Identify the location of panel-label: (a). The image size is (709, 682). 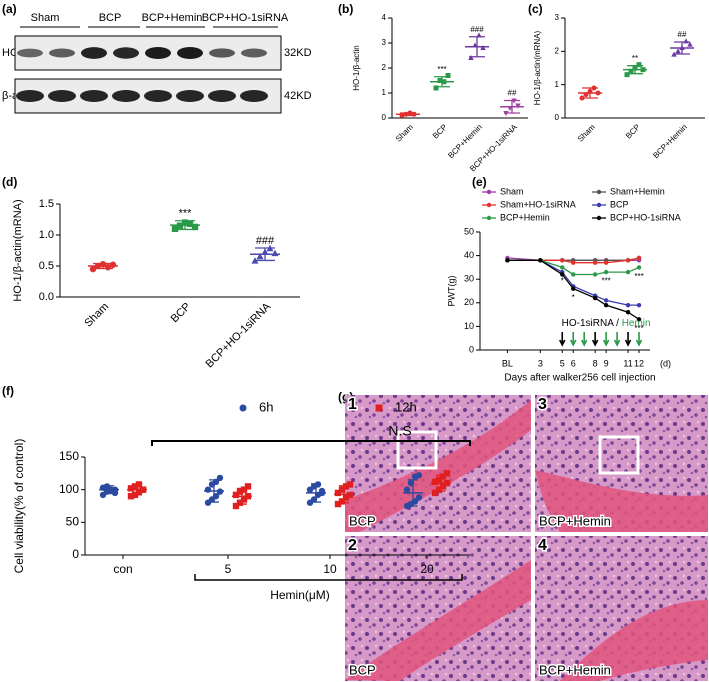
(9, 9).